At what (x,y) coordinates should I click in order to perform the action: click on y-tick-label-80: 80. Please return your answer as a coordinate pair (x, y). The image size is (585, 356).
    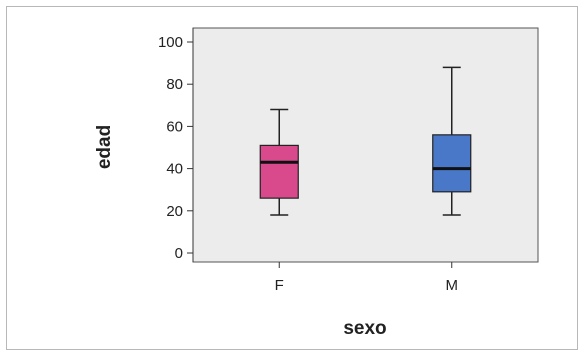
    Looking at the image, I should click on (174, 84).